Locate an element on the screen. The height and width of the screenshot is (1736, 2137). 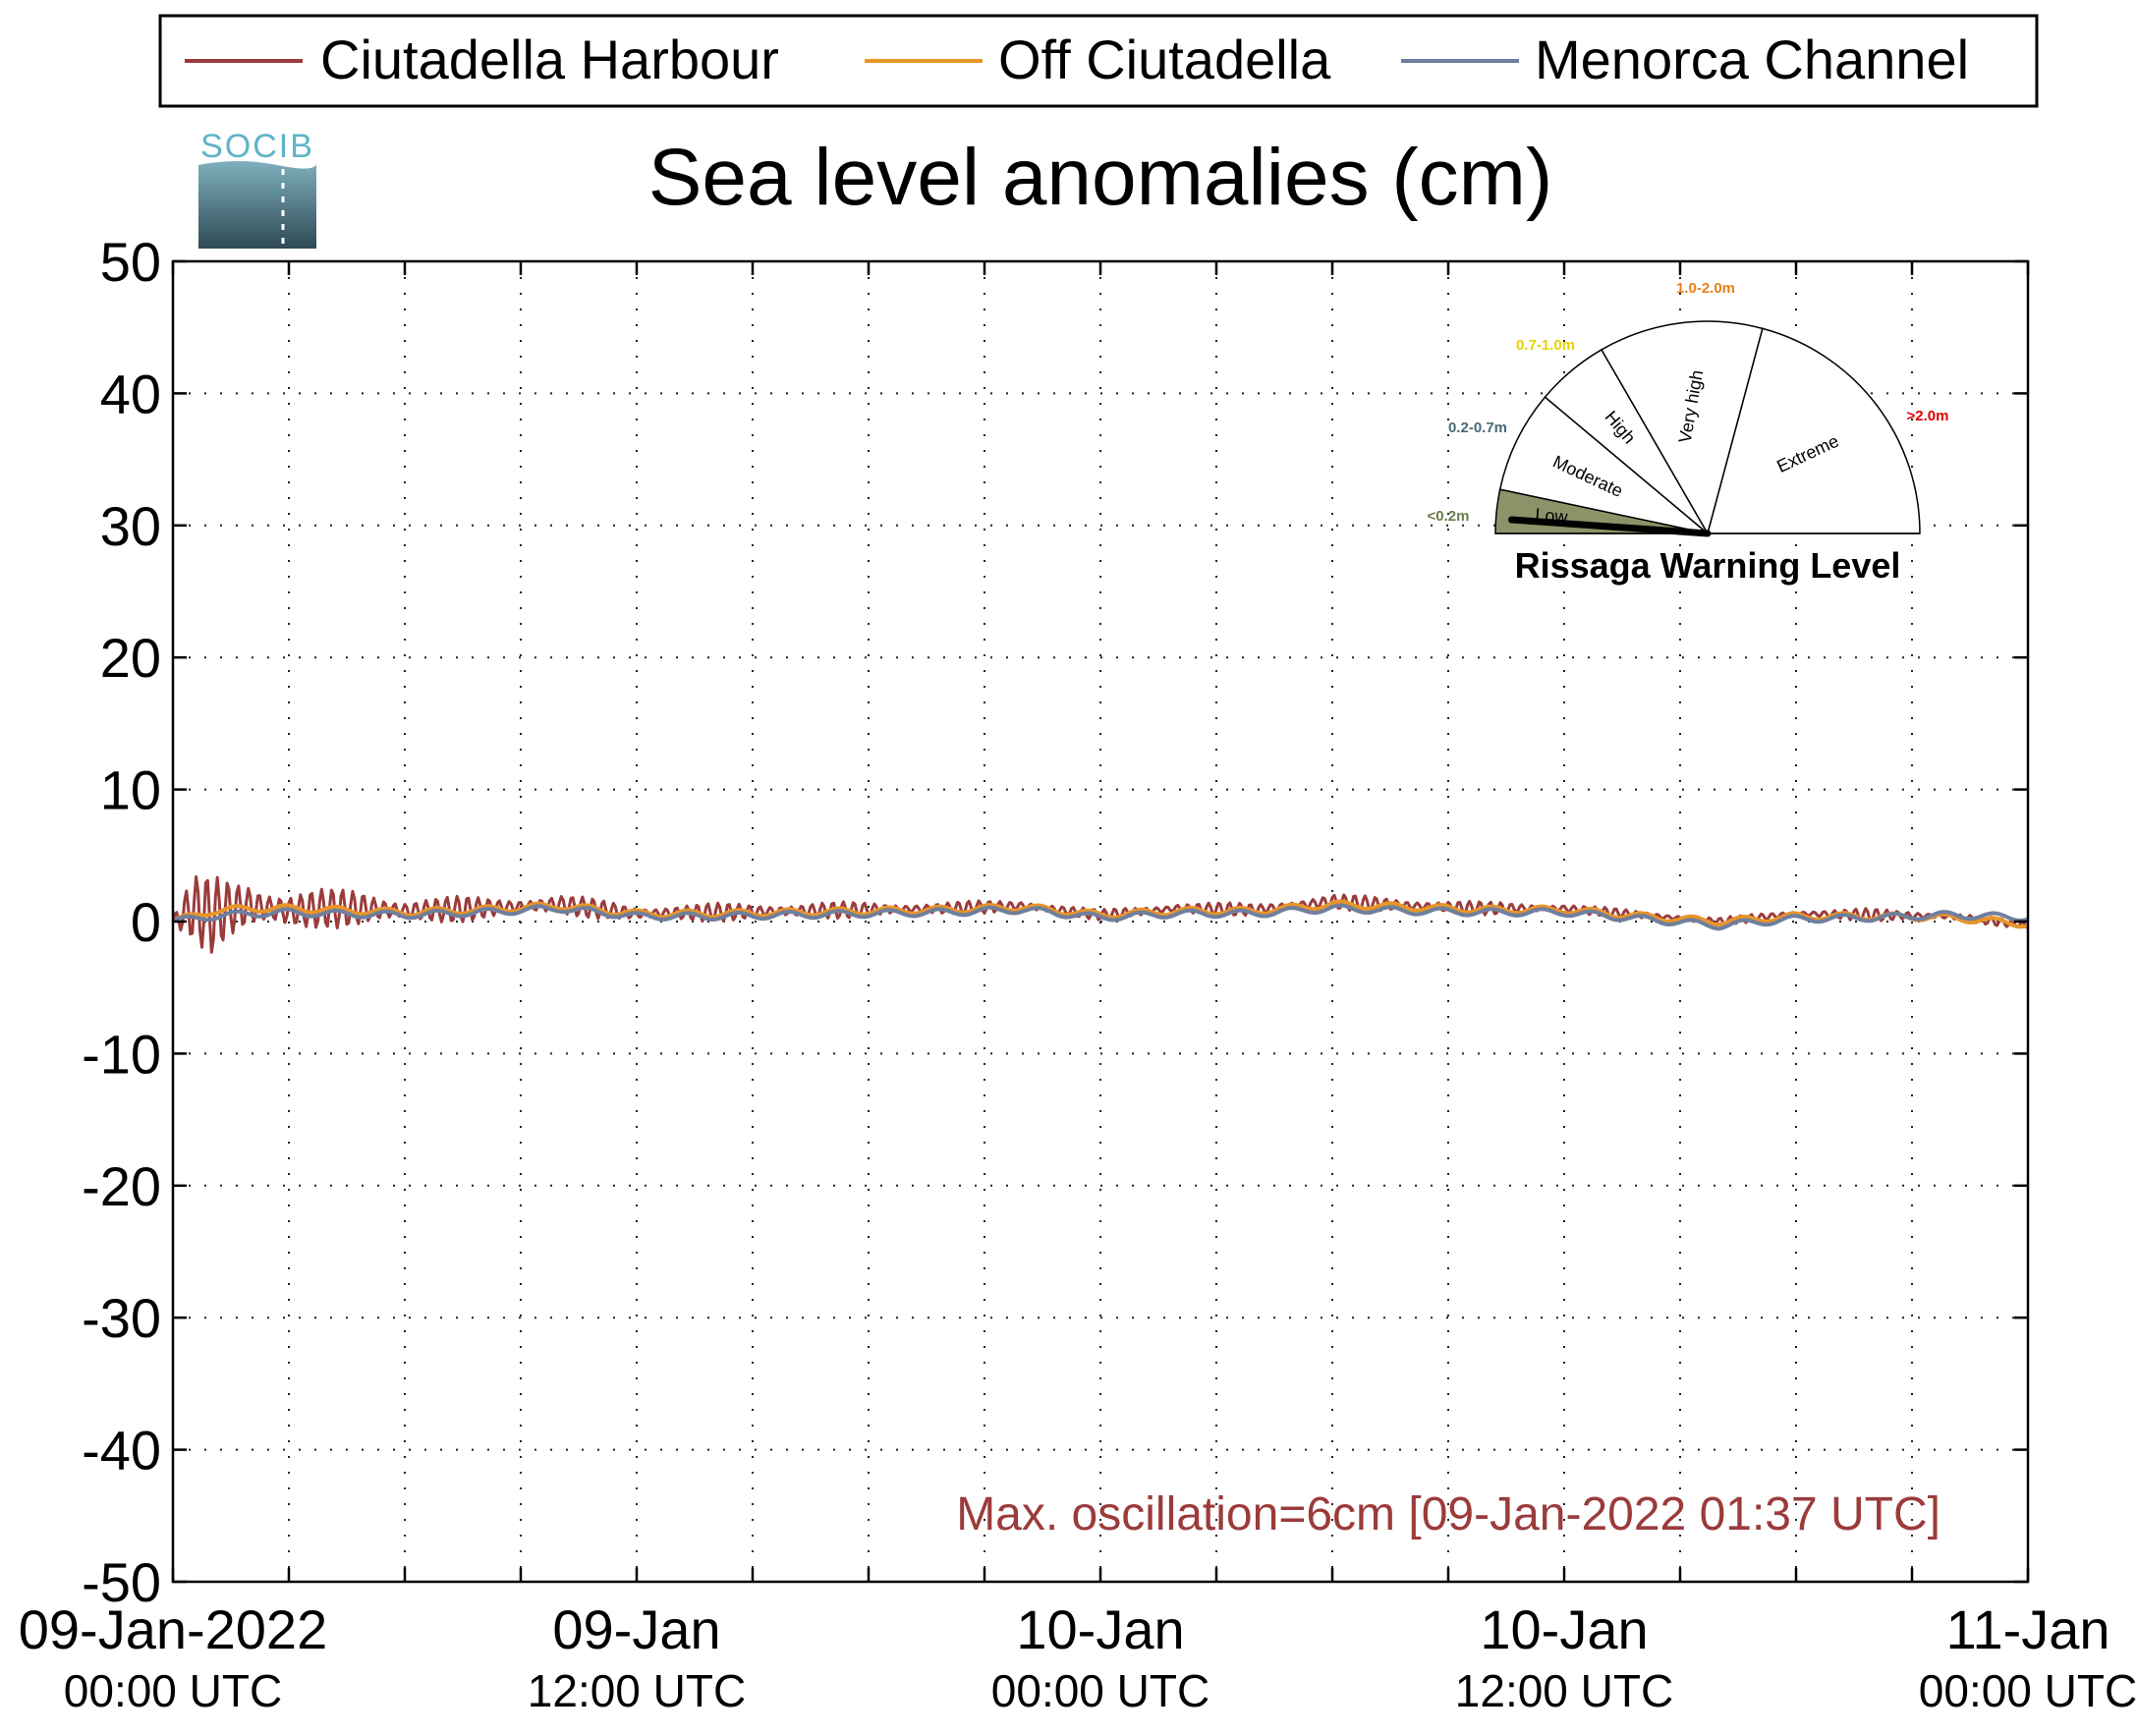
y-tick-label: 0 is located at coordinates (146, 922).